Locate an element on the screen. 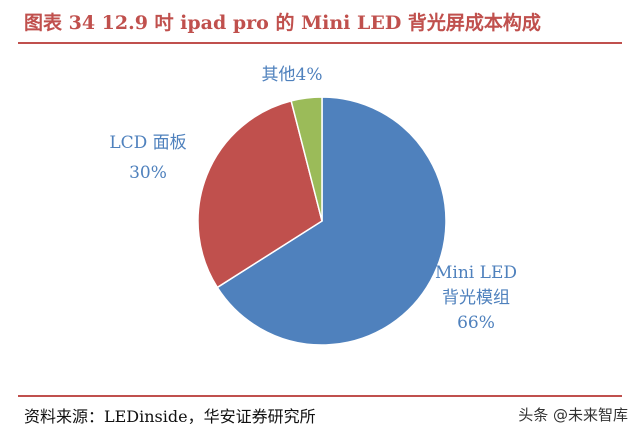  pie-label-1-line-1: 30% is located at coordinates (148, 173).